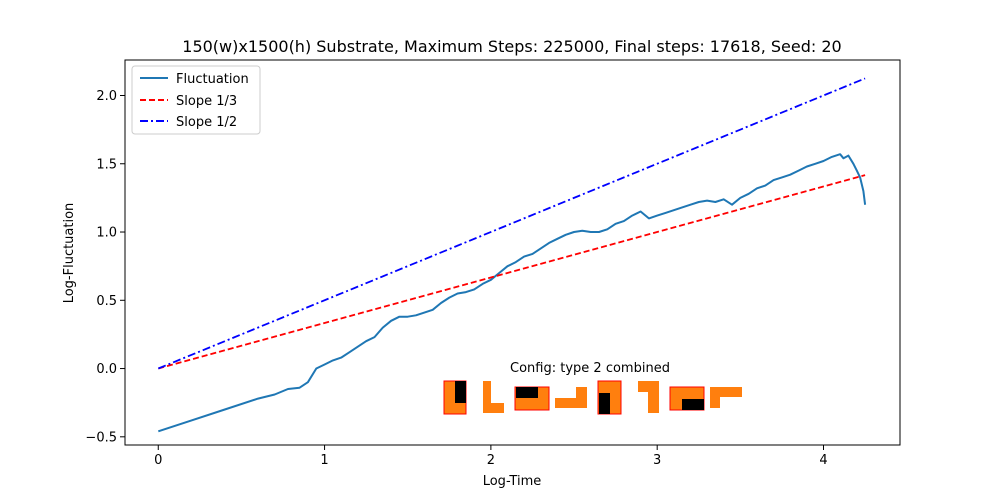 This screenshot has width=1000, height=500. I want to click on y-tick-label: 0.5, so click(106, 301).